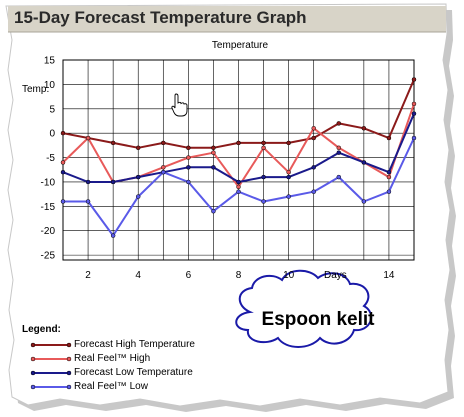 This screenshot has height=417, width=464. Describe the element at coordinates (189, 275) in the screenshot. I see `x-tick-label: 6` at that location.